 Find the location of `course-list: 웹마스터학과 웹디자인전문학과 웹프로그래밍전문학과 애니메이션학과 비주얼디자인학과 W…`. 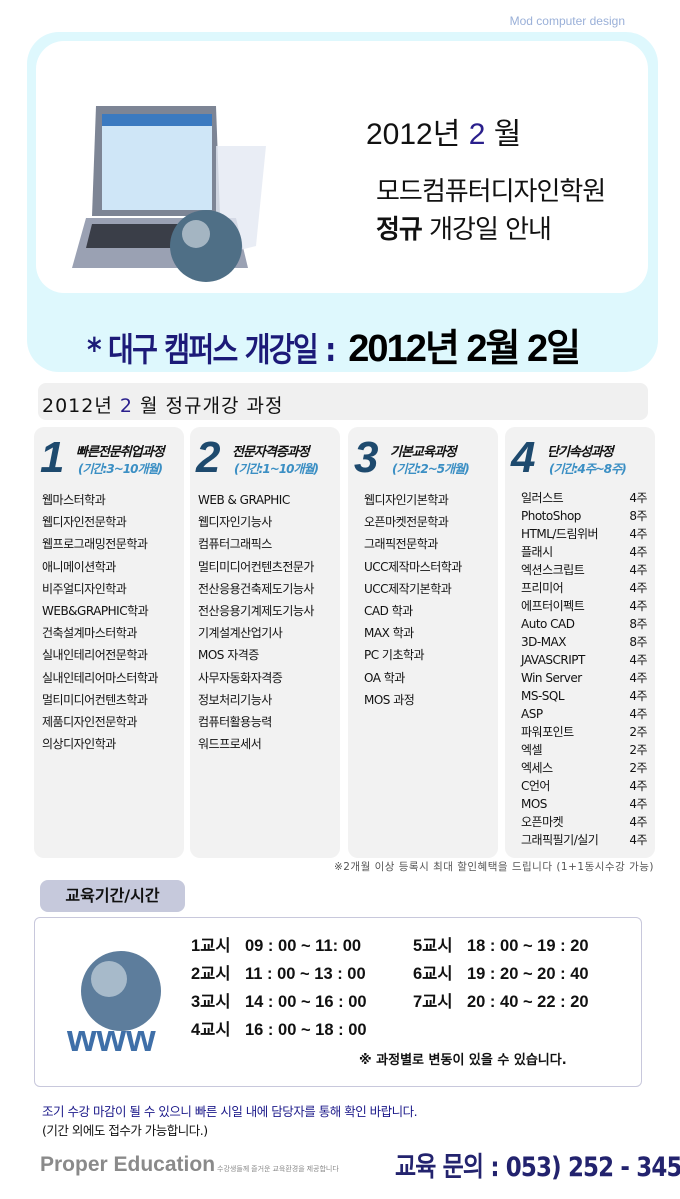

course-list: 웹마스터학과 웹디자인전문학과 웹프로그래밍전문학과 애니메이션학과 비주얼디자인학과 W… is located at coordinates (100, 622).